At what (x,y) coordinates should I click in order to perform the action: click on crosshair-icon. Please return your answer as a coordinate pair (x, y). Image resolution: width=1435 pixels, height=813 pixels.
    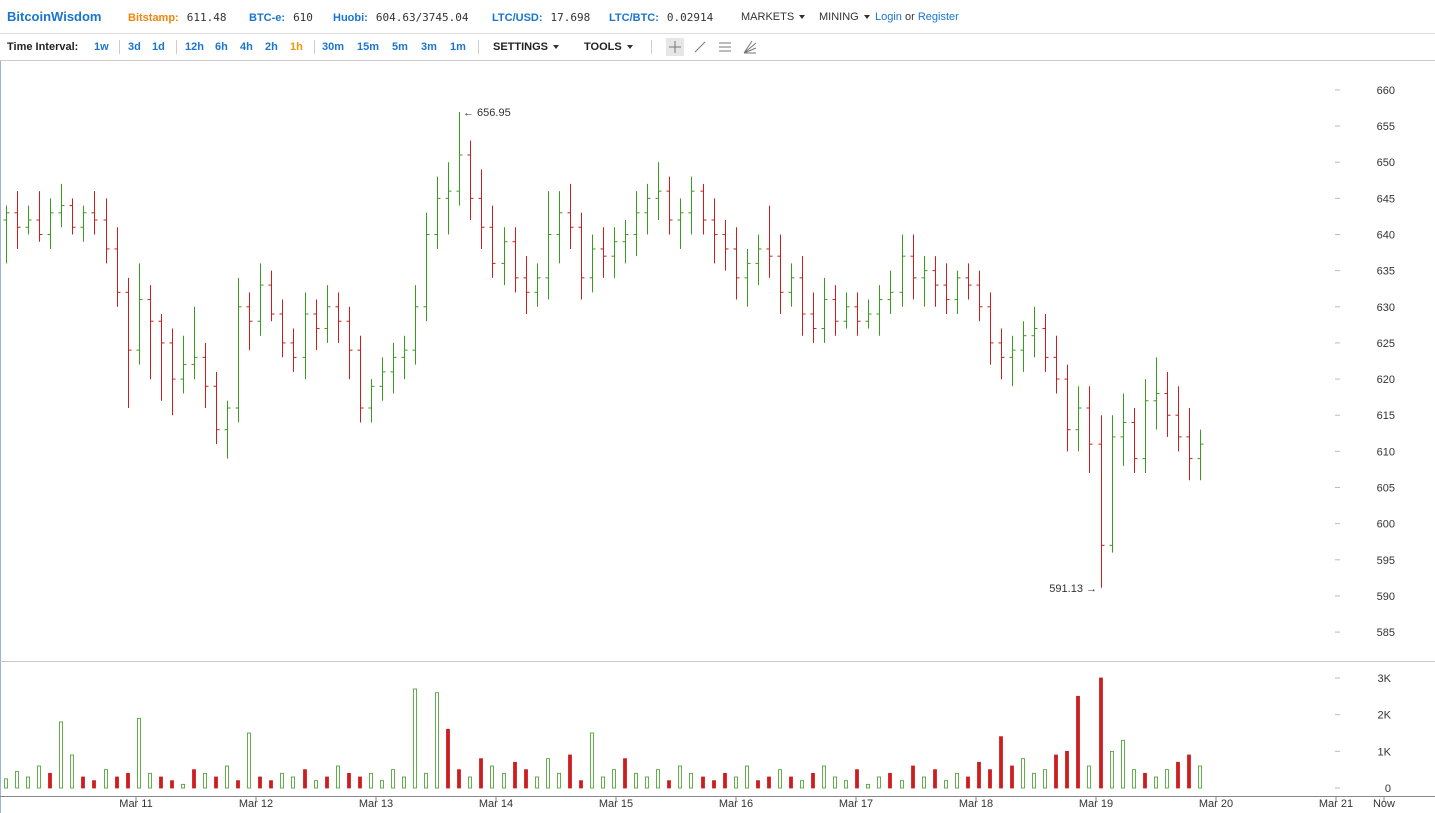
    Looking at the image, I should click on (675, 47).